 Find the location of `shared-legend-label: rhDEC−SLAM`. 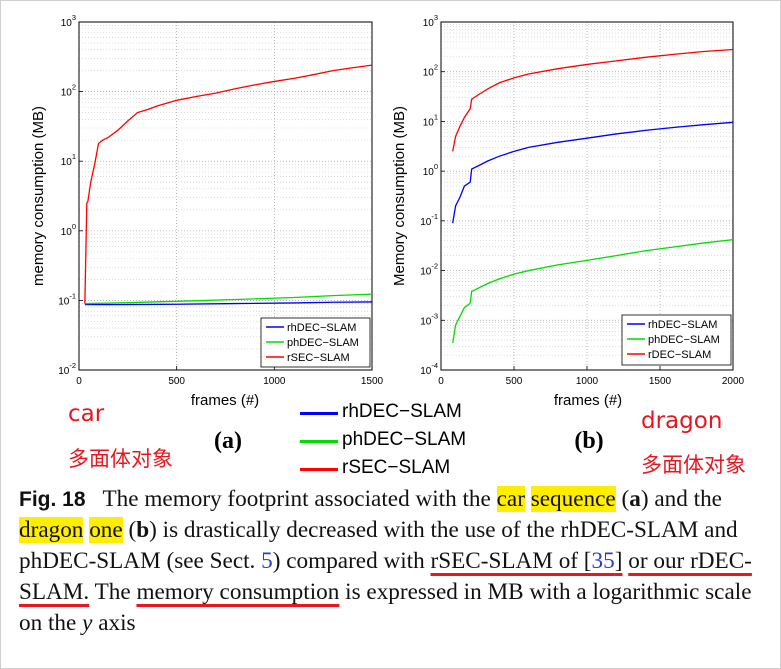

shared-legend-label: rhDEC−SLAM is located at coordinates (402, 411).